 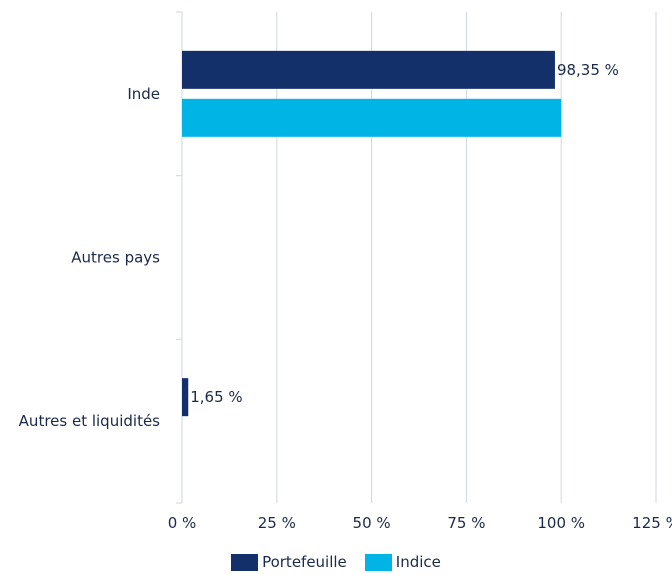 I want to click on category-labels: Inde Autres pays Autres et liquidités, so click(x=90, y=257).